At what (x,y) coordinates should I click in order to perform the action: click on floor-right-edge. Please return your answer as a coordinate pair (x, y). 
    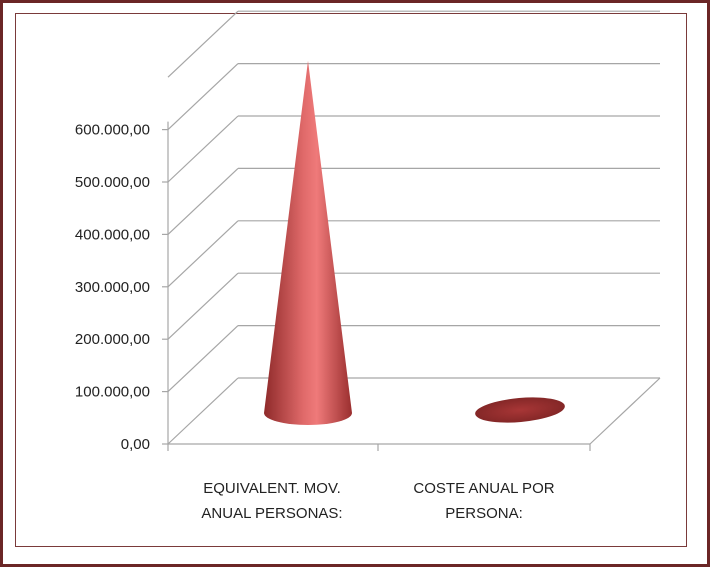
    Looking at the image, I should click on (625, 411).